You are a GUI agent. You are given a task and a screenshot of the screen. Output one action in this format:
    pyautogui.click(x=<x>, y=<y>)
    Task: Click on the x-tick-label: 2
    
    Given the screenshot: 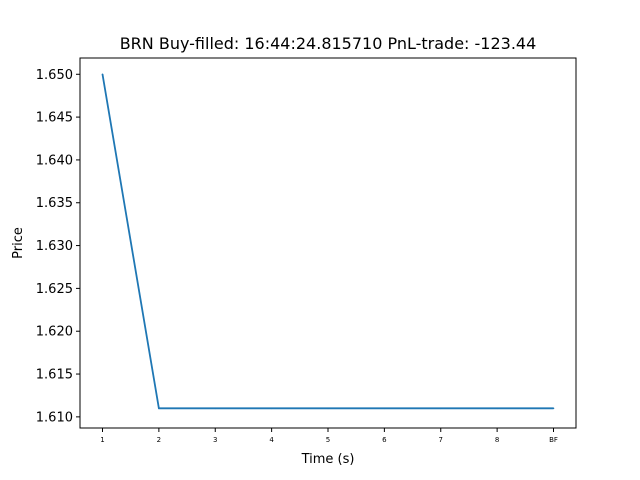 What is the action you would take?
    pyautogui.click(x=159, y=440)
    